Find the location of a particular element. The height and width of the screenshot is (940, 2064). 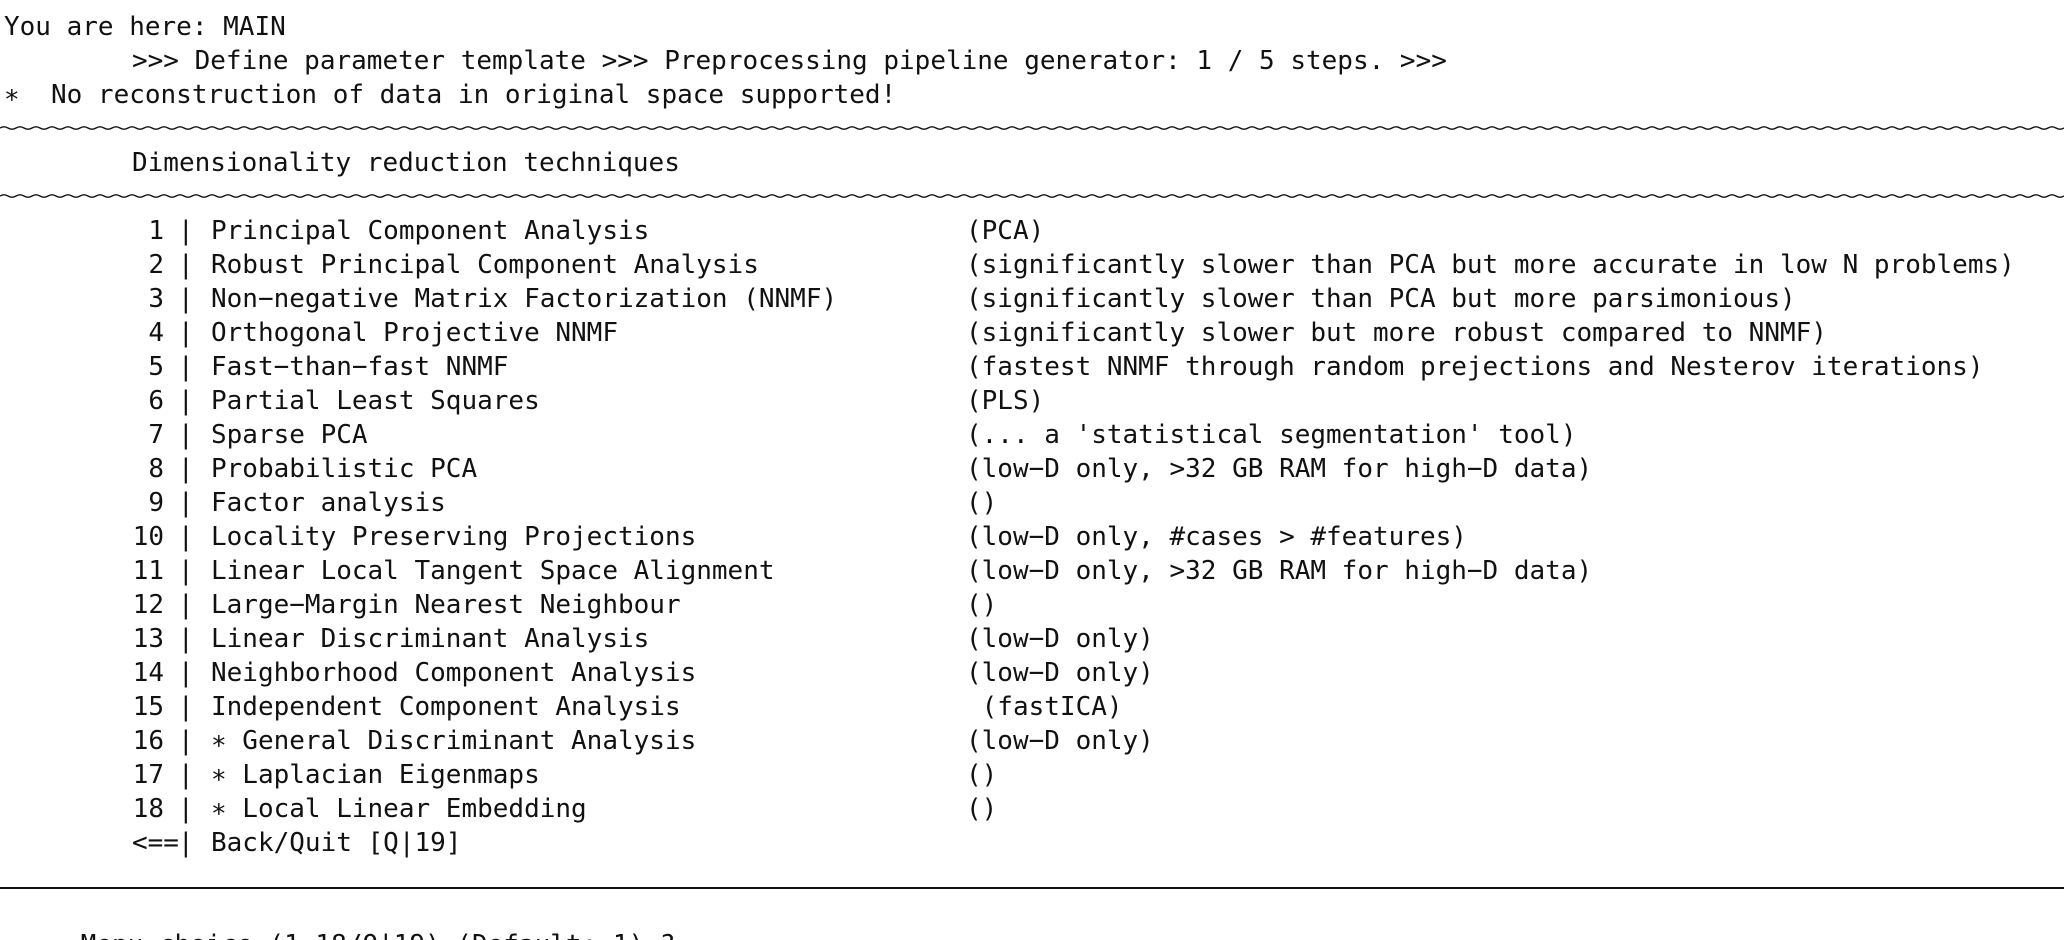

menu-item-number: 10 is located at coordinates (148, 537).